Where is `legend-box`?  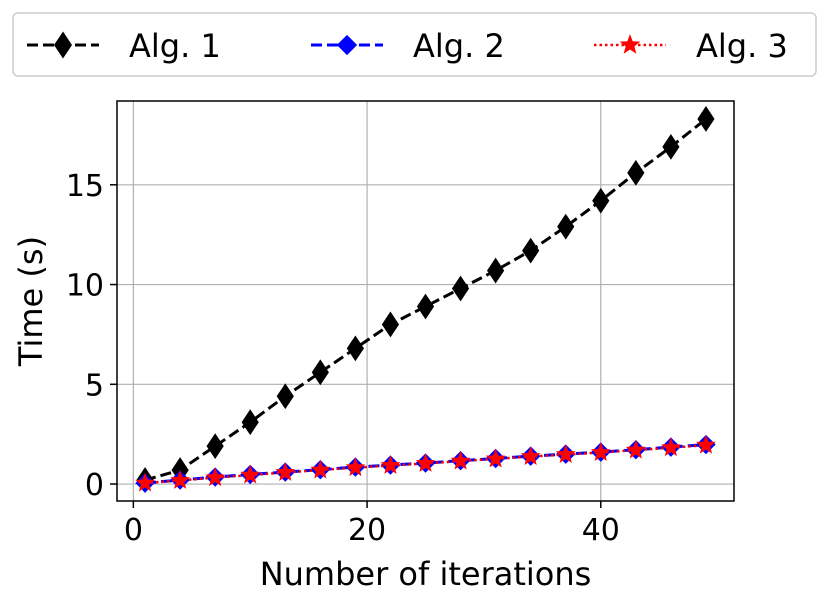
legend-box is located at coordinates (414, 44).